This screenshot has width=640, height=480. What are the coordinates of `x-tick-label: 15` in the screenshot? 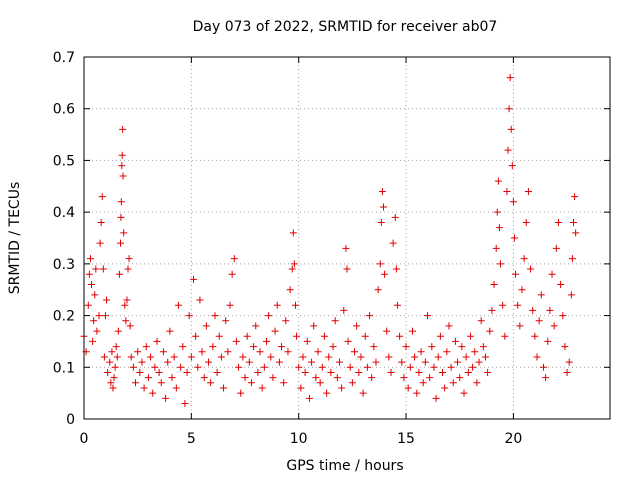 It's located at (406, 439).